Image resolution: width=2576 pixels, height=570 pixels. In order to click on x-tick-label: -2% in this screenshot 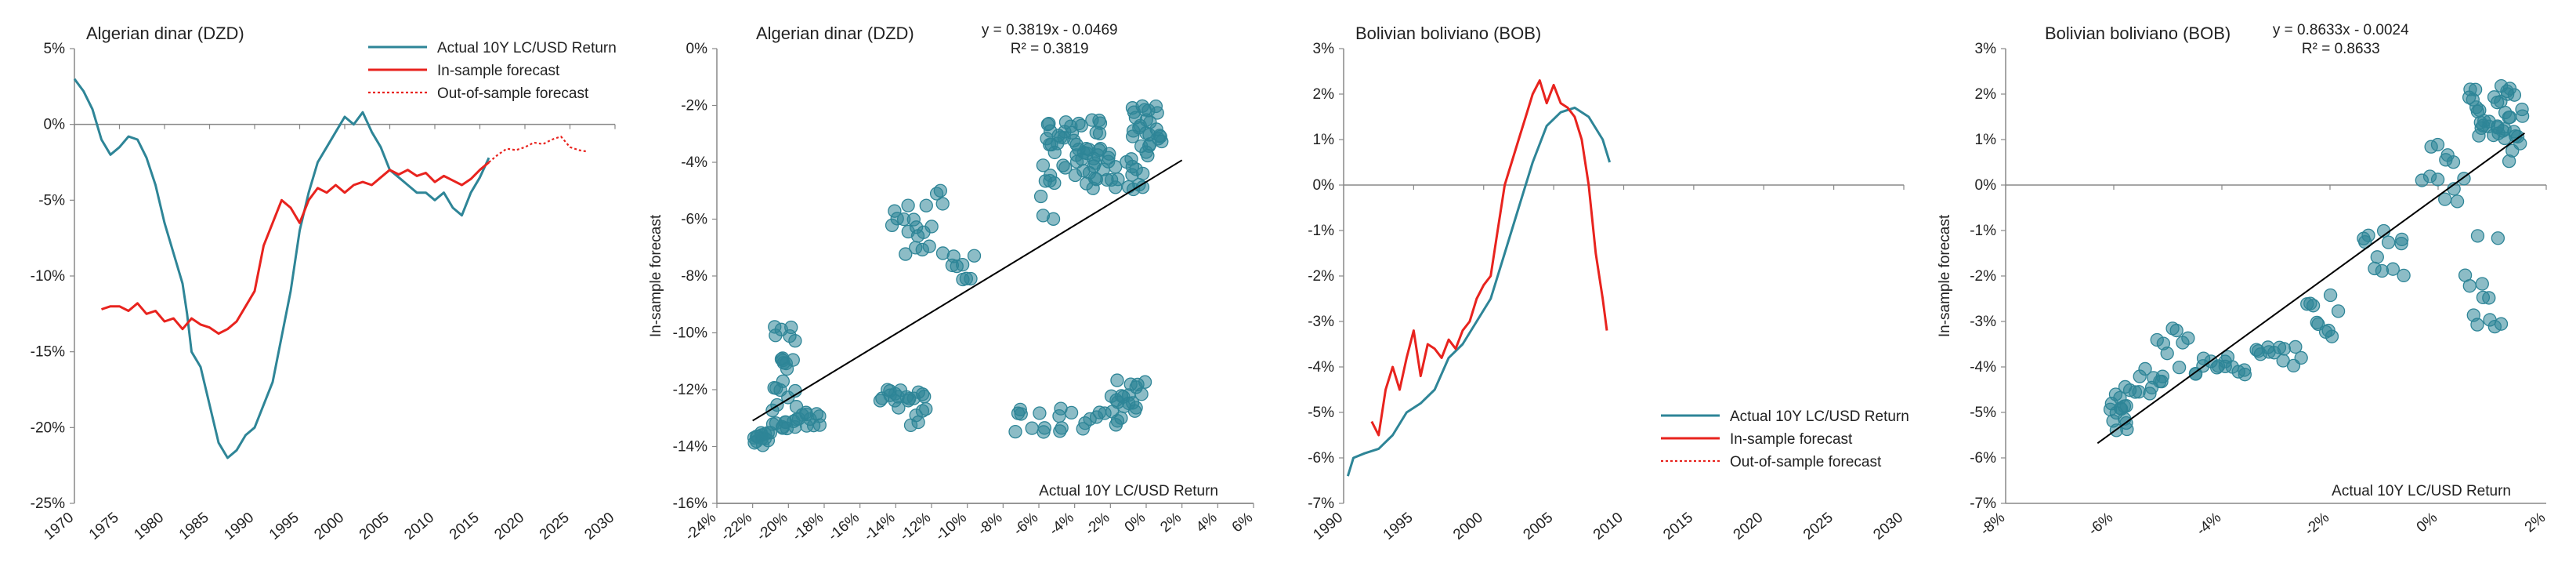, I will do `click(2317, 524)`.